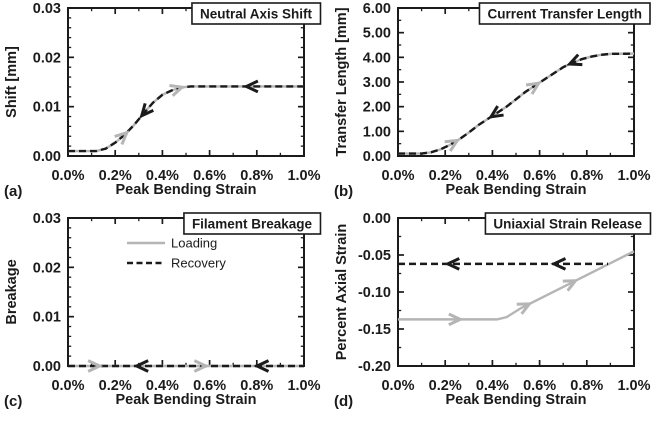 This screenshot has height=421, width=661. What do you see at coordinates (343, 401) in the screenshot?
I see `panel-letter: (d)` at bounding box center [343, 401].